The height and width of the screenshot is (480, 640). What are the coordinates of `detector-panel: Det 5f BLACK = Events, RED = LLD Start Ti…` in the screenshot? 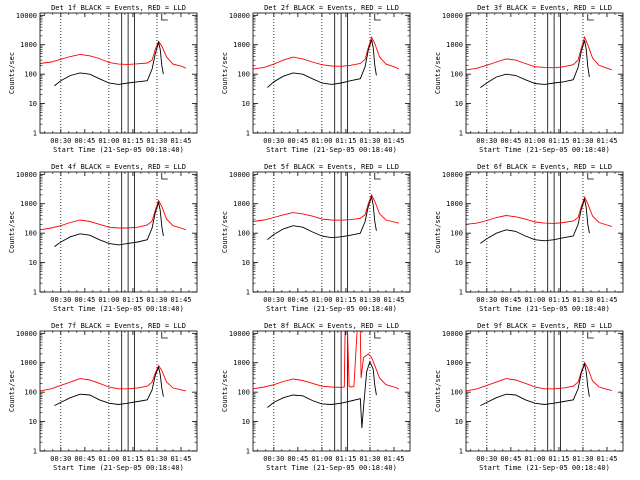 It's located at (316, 238).